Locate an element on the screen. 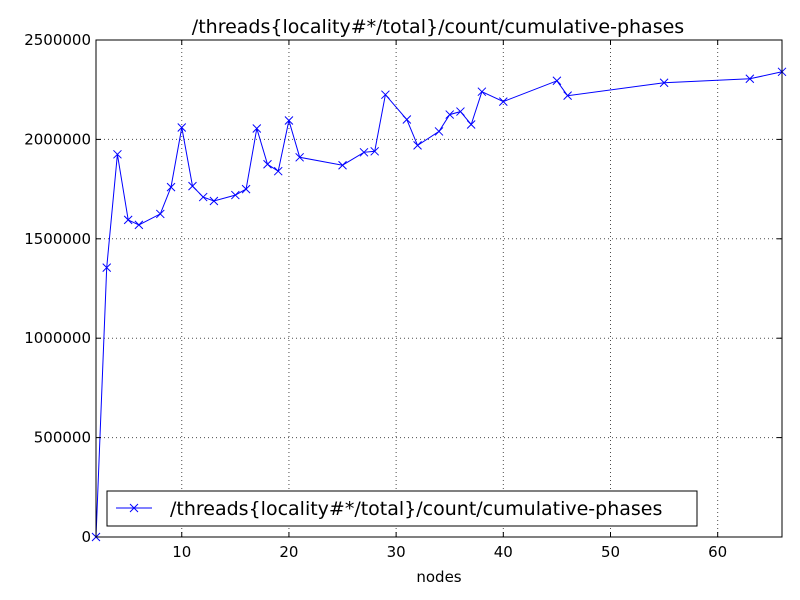  x-tick-label: 60 is located at coordinates (717, 552).